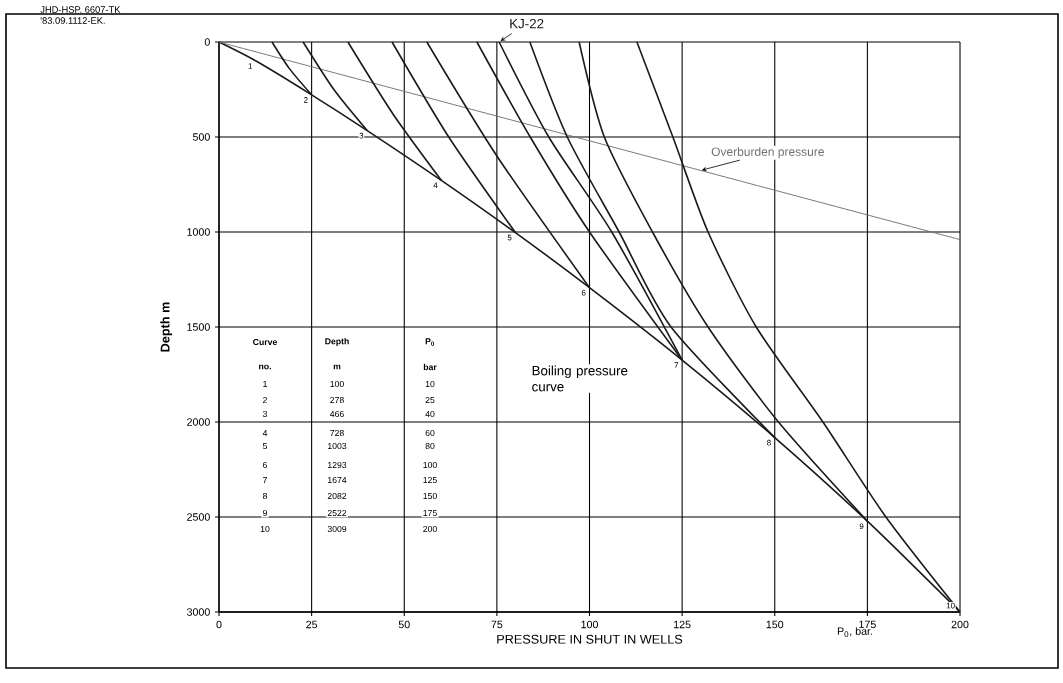 This screenshot has width=1063, height=683. Describe the element at coordinates (580, 378) in the screenshot. I see `text: Boiling pressure curve` at that location.